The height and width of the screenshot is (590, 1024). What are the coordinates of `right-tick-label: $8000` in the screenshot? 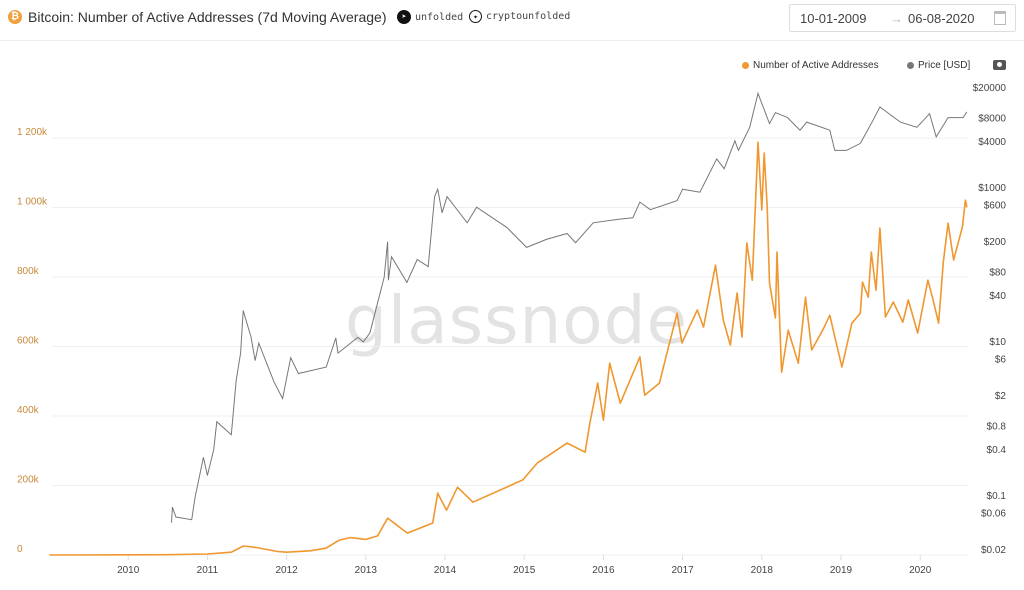 It's located at (992, 119).